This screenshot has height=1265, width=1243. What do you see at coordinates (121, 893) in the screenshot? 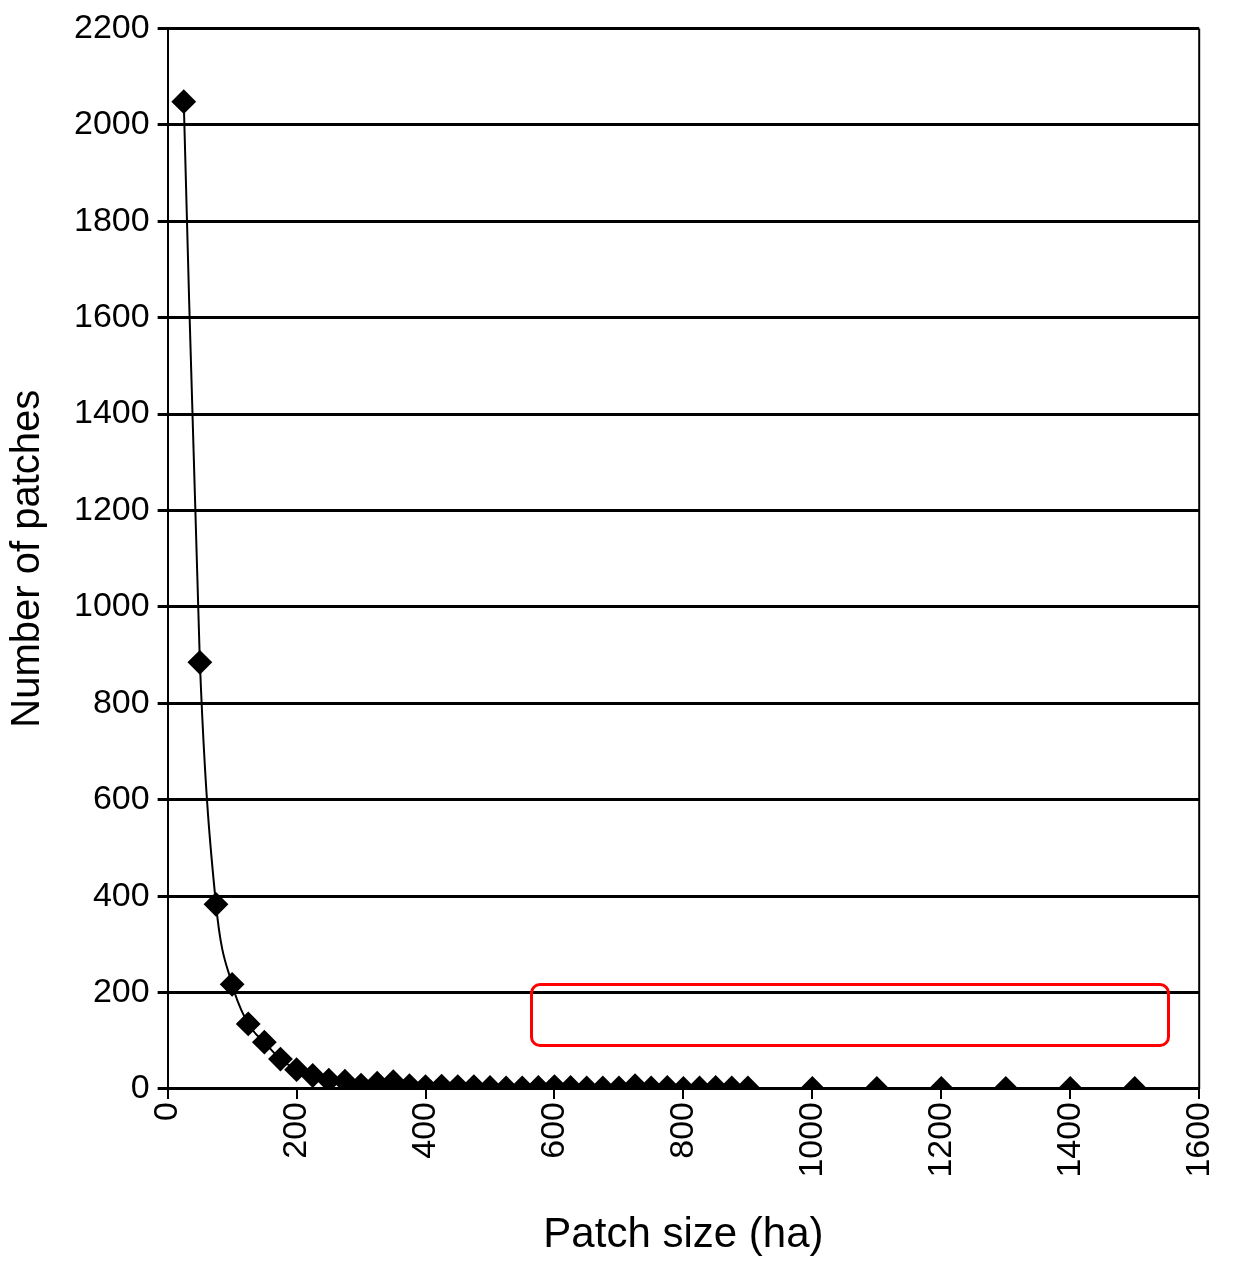
I see `y-tick-label: 400` at bounding box center [121, 893].